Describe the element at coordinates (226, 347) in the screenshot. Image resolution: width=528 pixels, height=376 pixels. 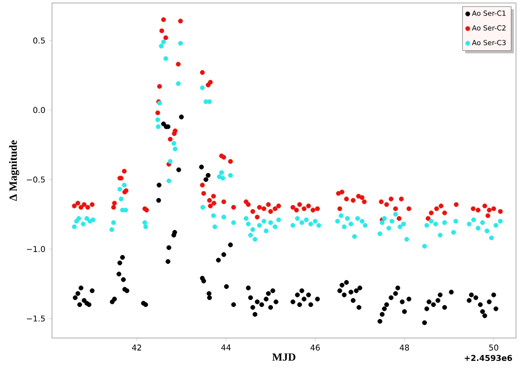
I see `x-tick-label: 44` at that location.